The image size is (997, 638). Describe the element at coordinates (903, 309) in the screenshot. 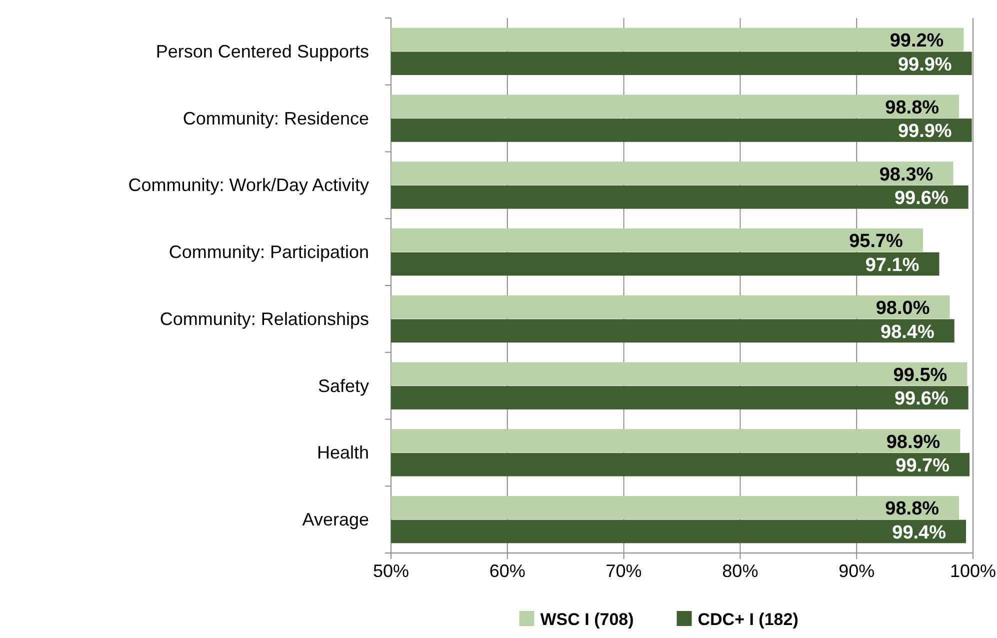

I see `data-label: 98.0%` at that location.